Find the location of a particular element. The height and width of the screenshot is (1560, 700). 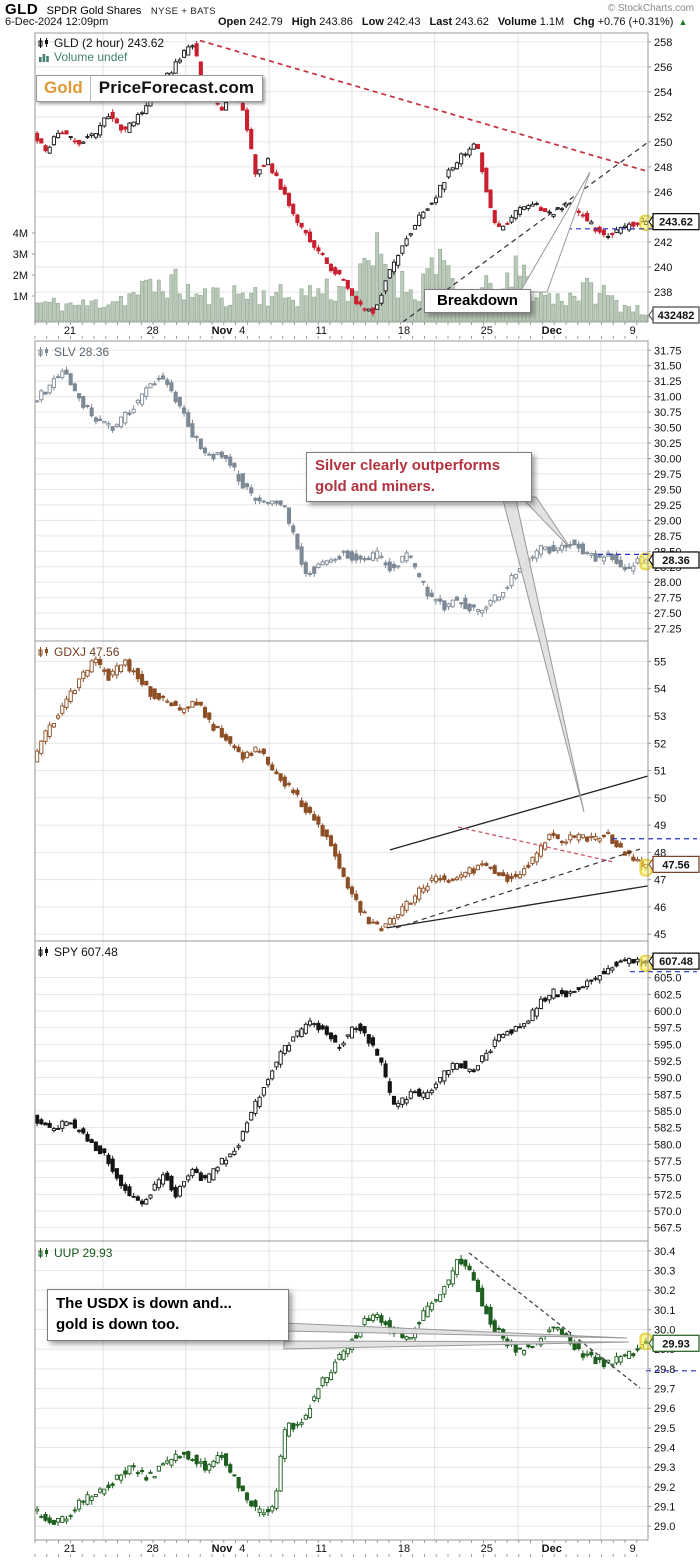

svg-text: 31.25 is located at coordinates (668, 382).